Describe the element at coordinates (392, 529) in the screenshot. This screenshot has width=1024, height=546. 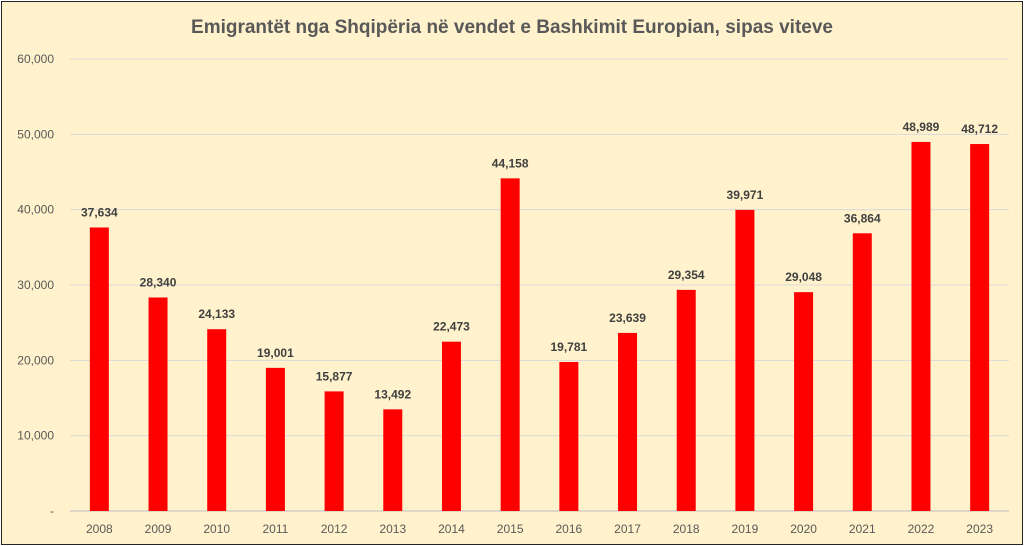
I see `x-tick-label: 2013` at that location.